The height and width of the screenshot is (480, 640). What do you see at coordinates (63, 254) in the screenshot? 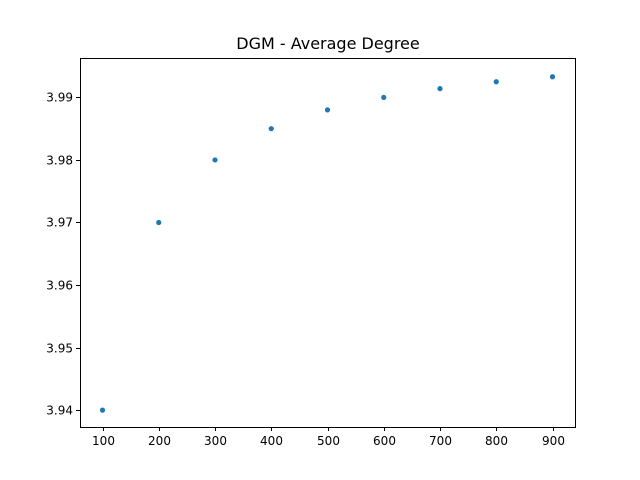
I see `y-axis: 3.94 3.95 3.96 3.97 3.98 3.99` at bounding box center [63, 254].